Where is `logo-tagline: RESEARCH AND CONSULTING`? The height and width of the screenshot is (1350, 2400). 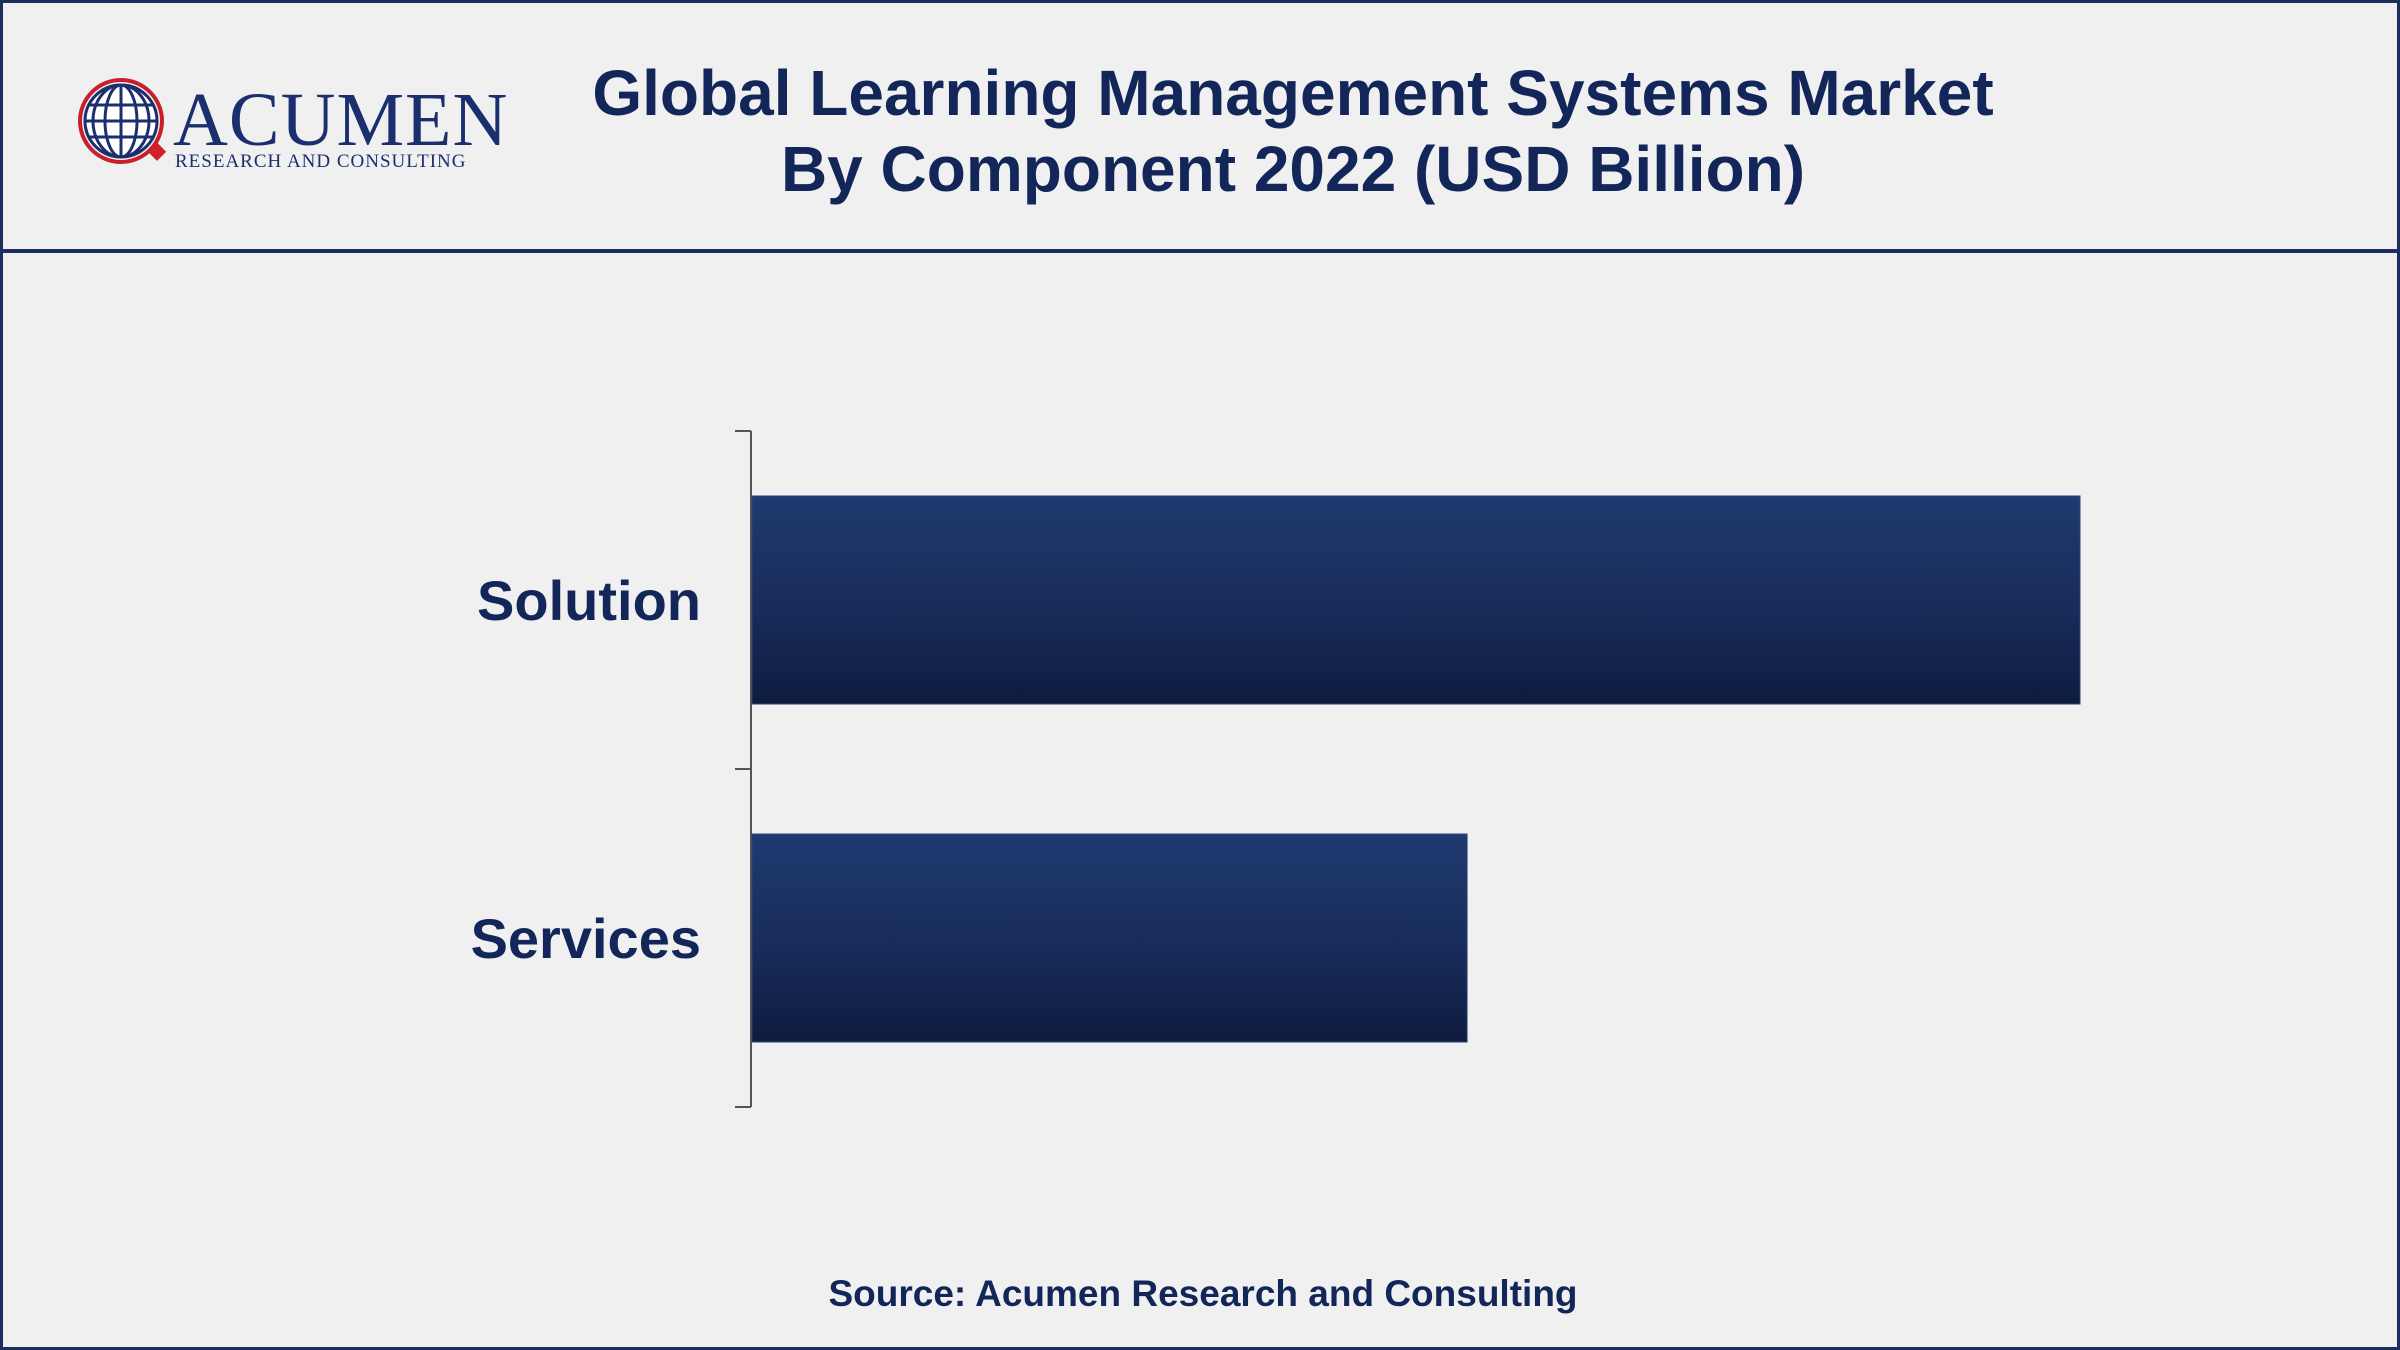 logo-tagline: RESEARCH AND CONSULTING is located at coordinates (321, 161).